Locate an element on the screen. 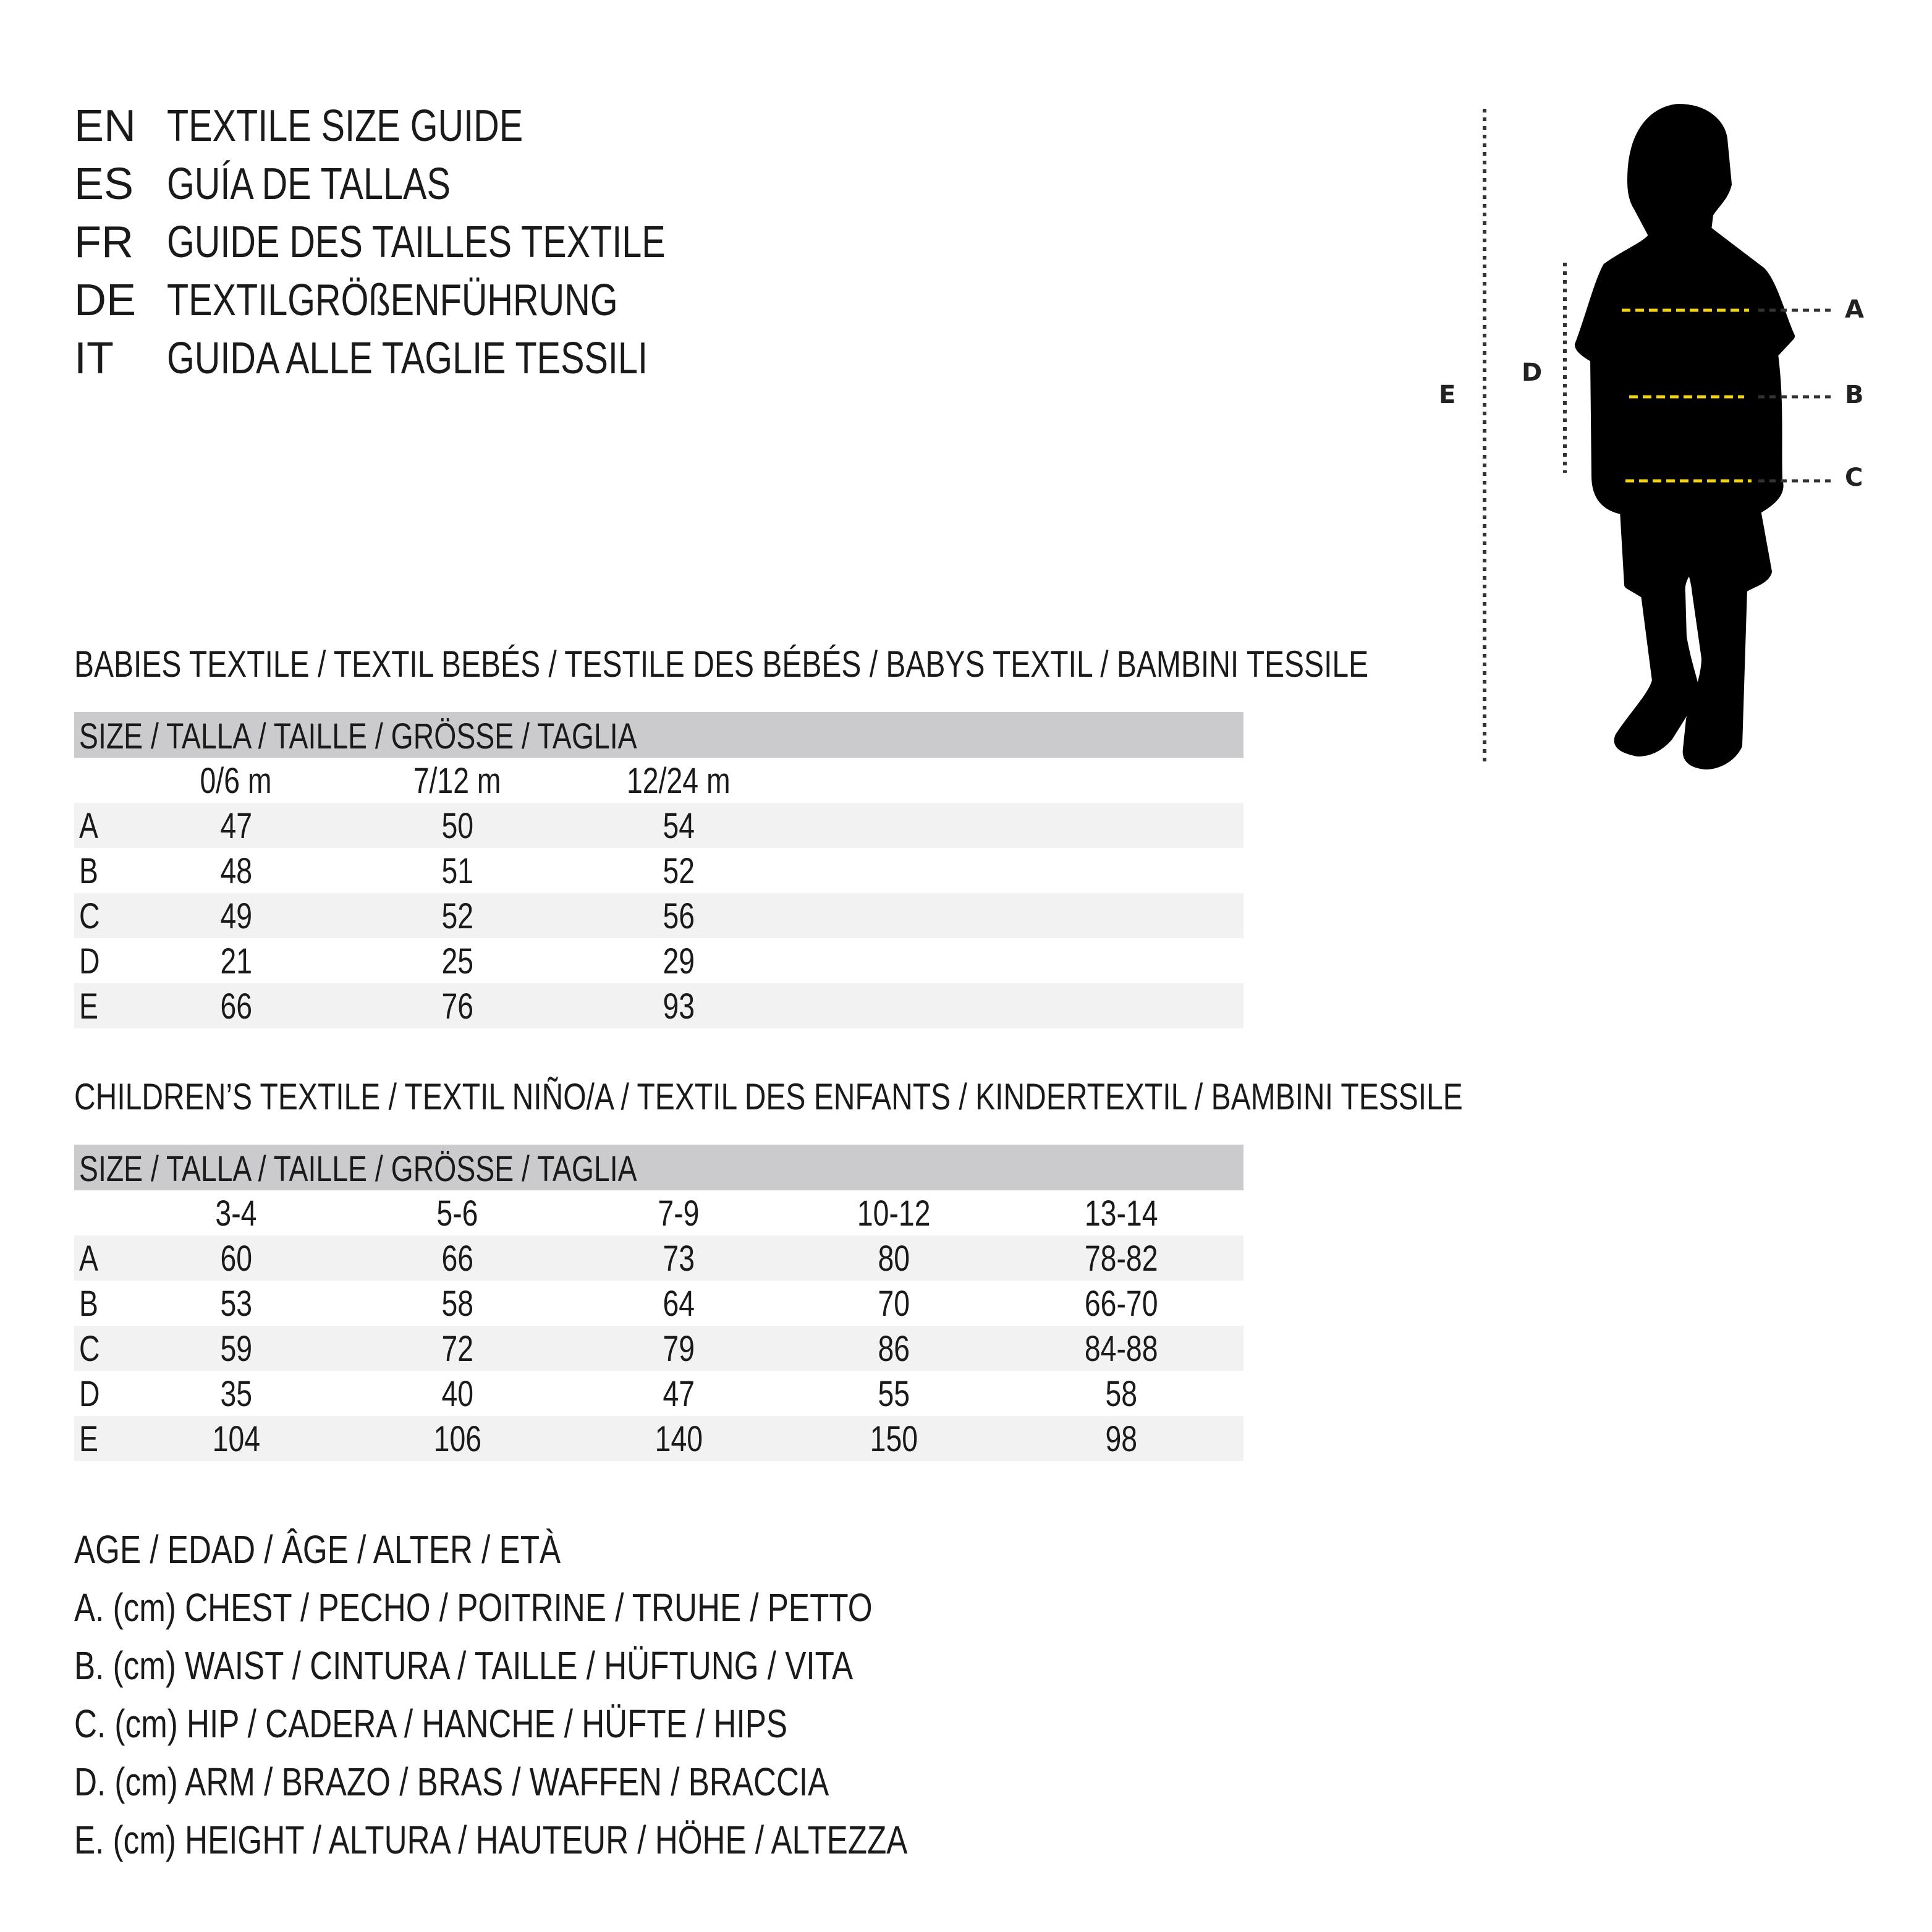 The height and width of the screenshot is (1932, 1932). table-cell: 98 is located at coordinates (1121, 1439).